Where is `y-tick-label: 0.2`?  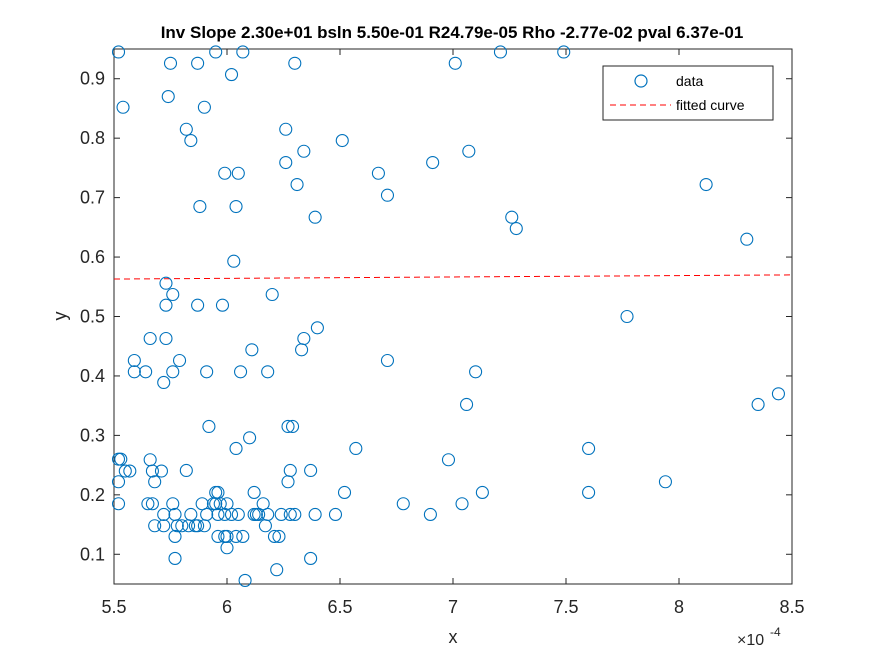
y-tick-label: 0.2 is located at coordinates (92, 495).